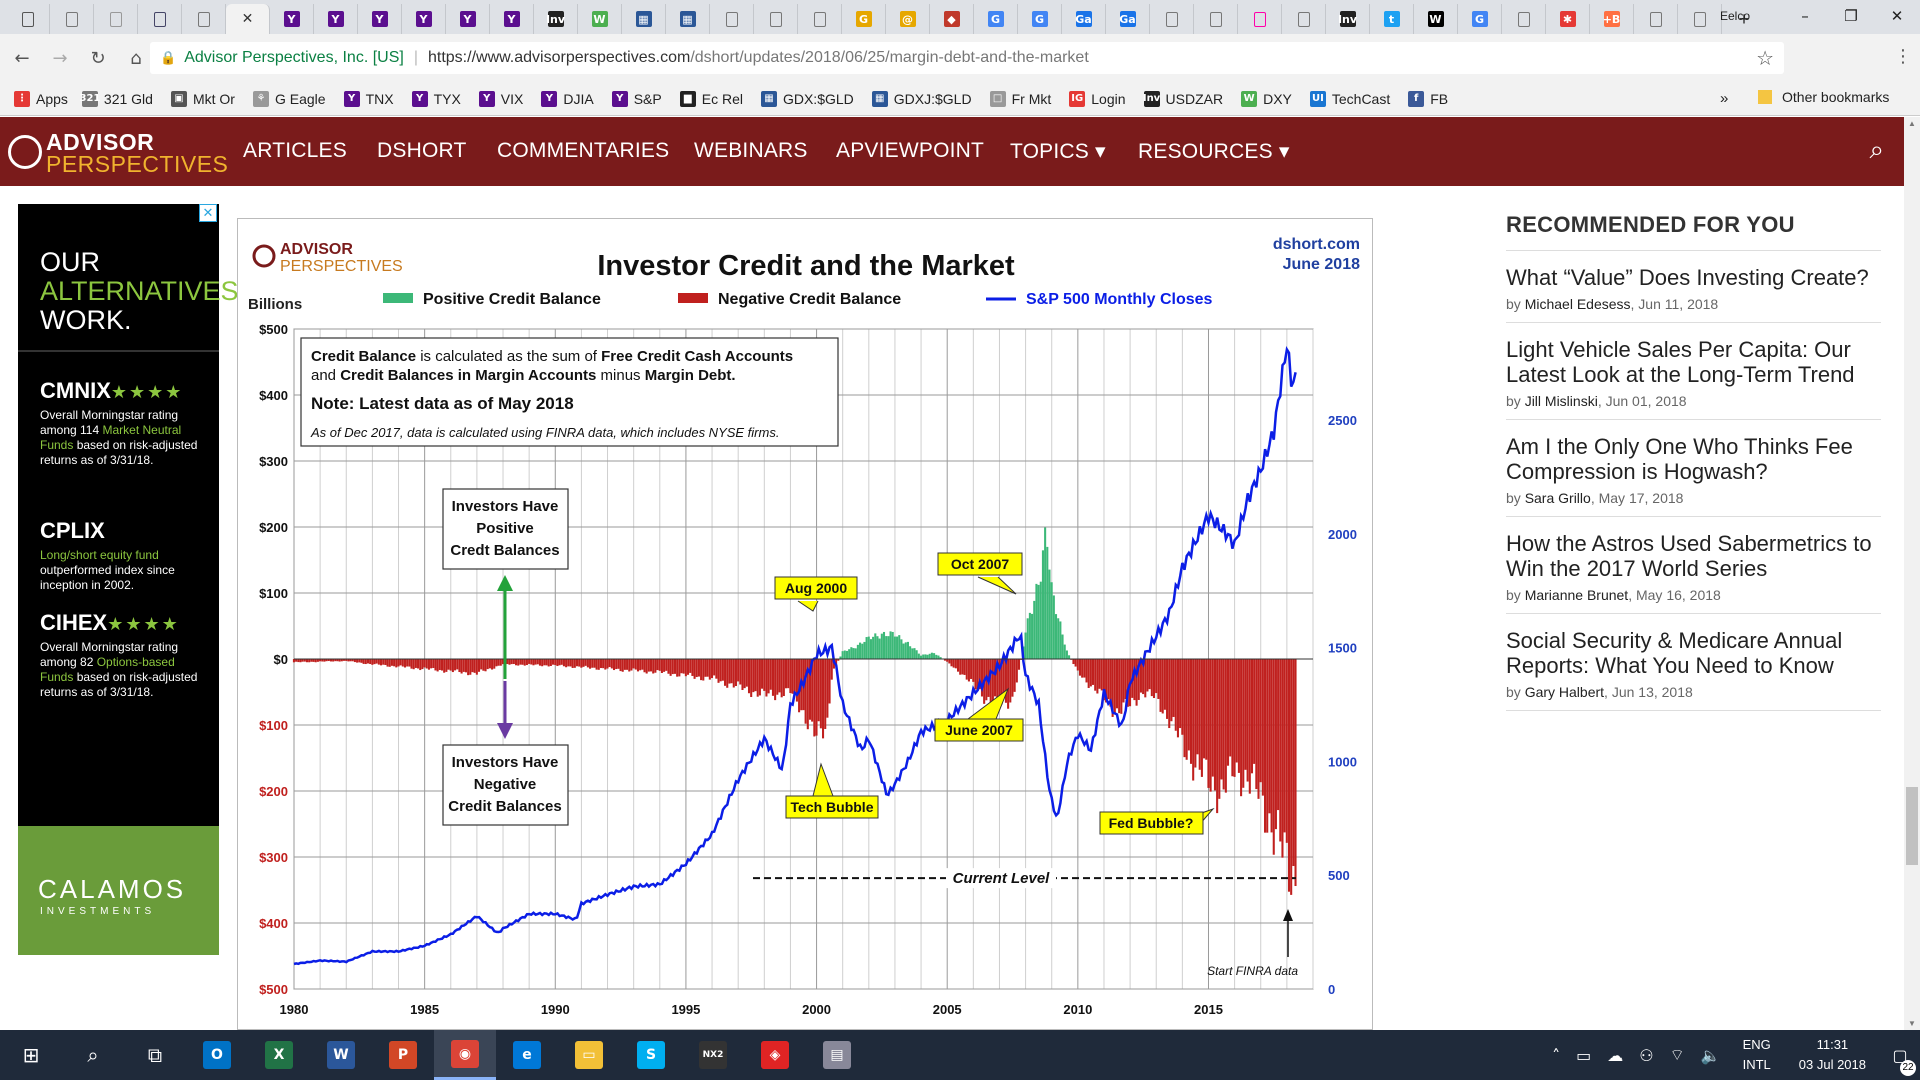 Image resolution: width=1920 pixels, height=1080 pixels. Describe the element at coordinates (1724, 98) in the screenshot. I see `bookmarks-overflow-button: »` at that location.